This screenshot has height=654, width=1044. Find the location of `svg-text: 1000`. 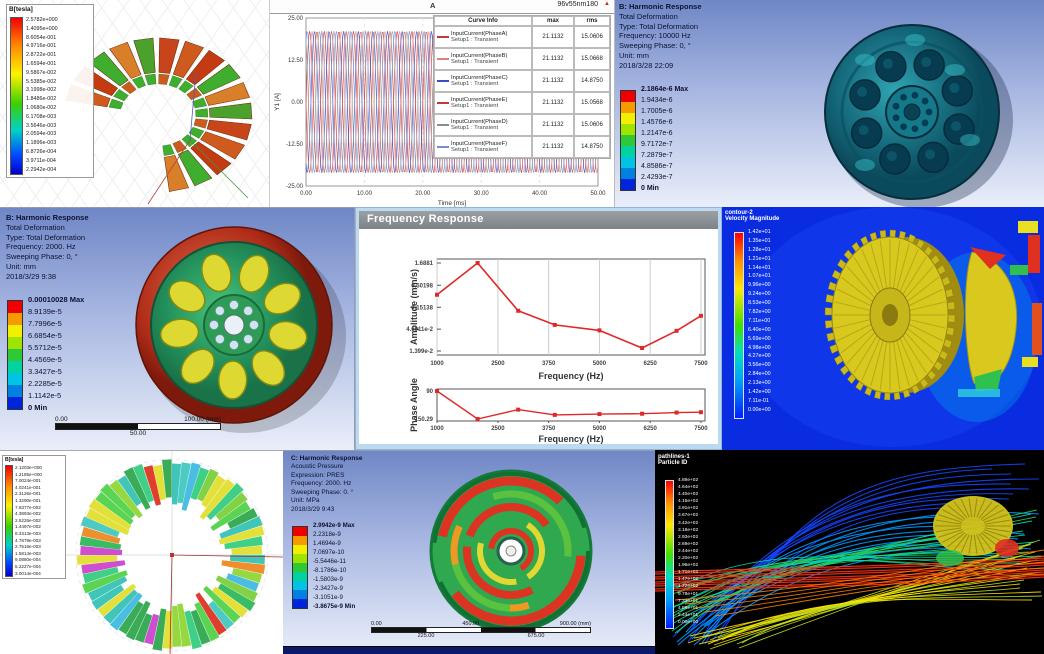

svg-text: 1000 is located at coordinates (437, 364).